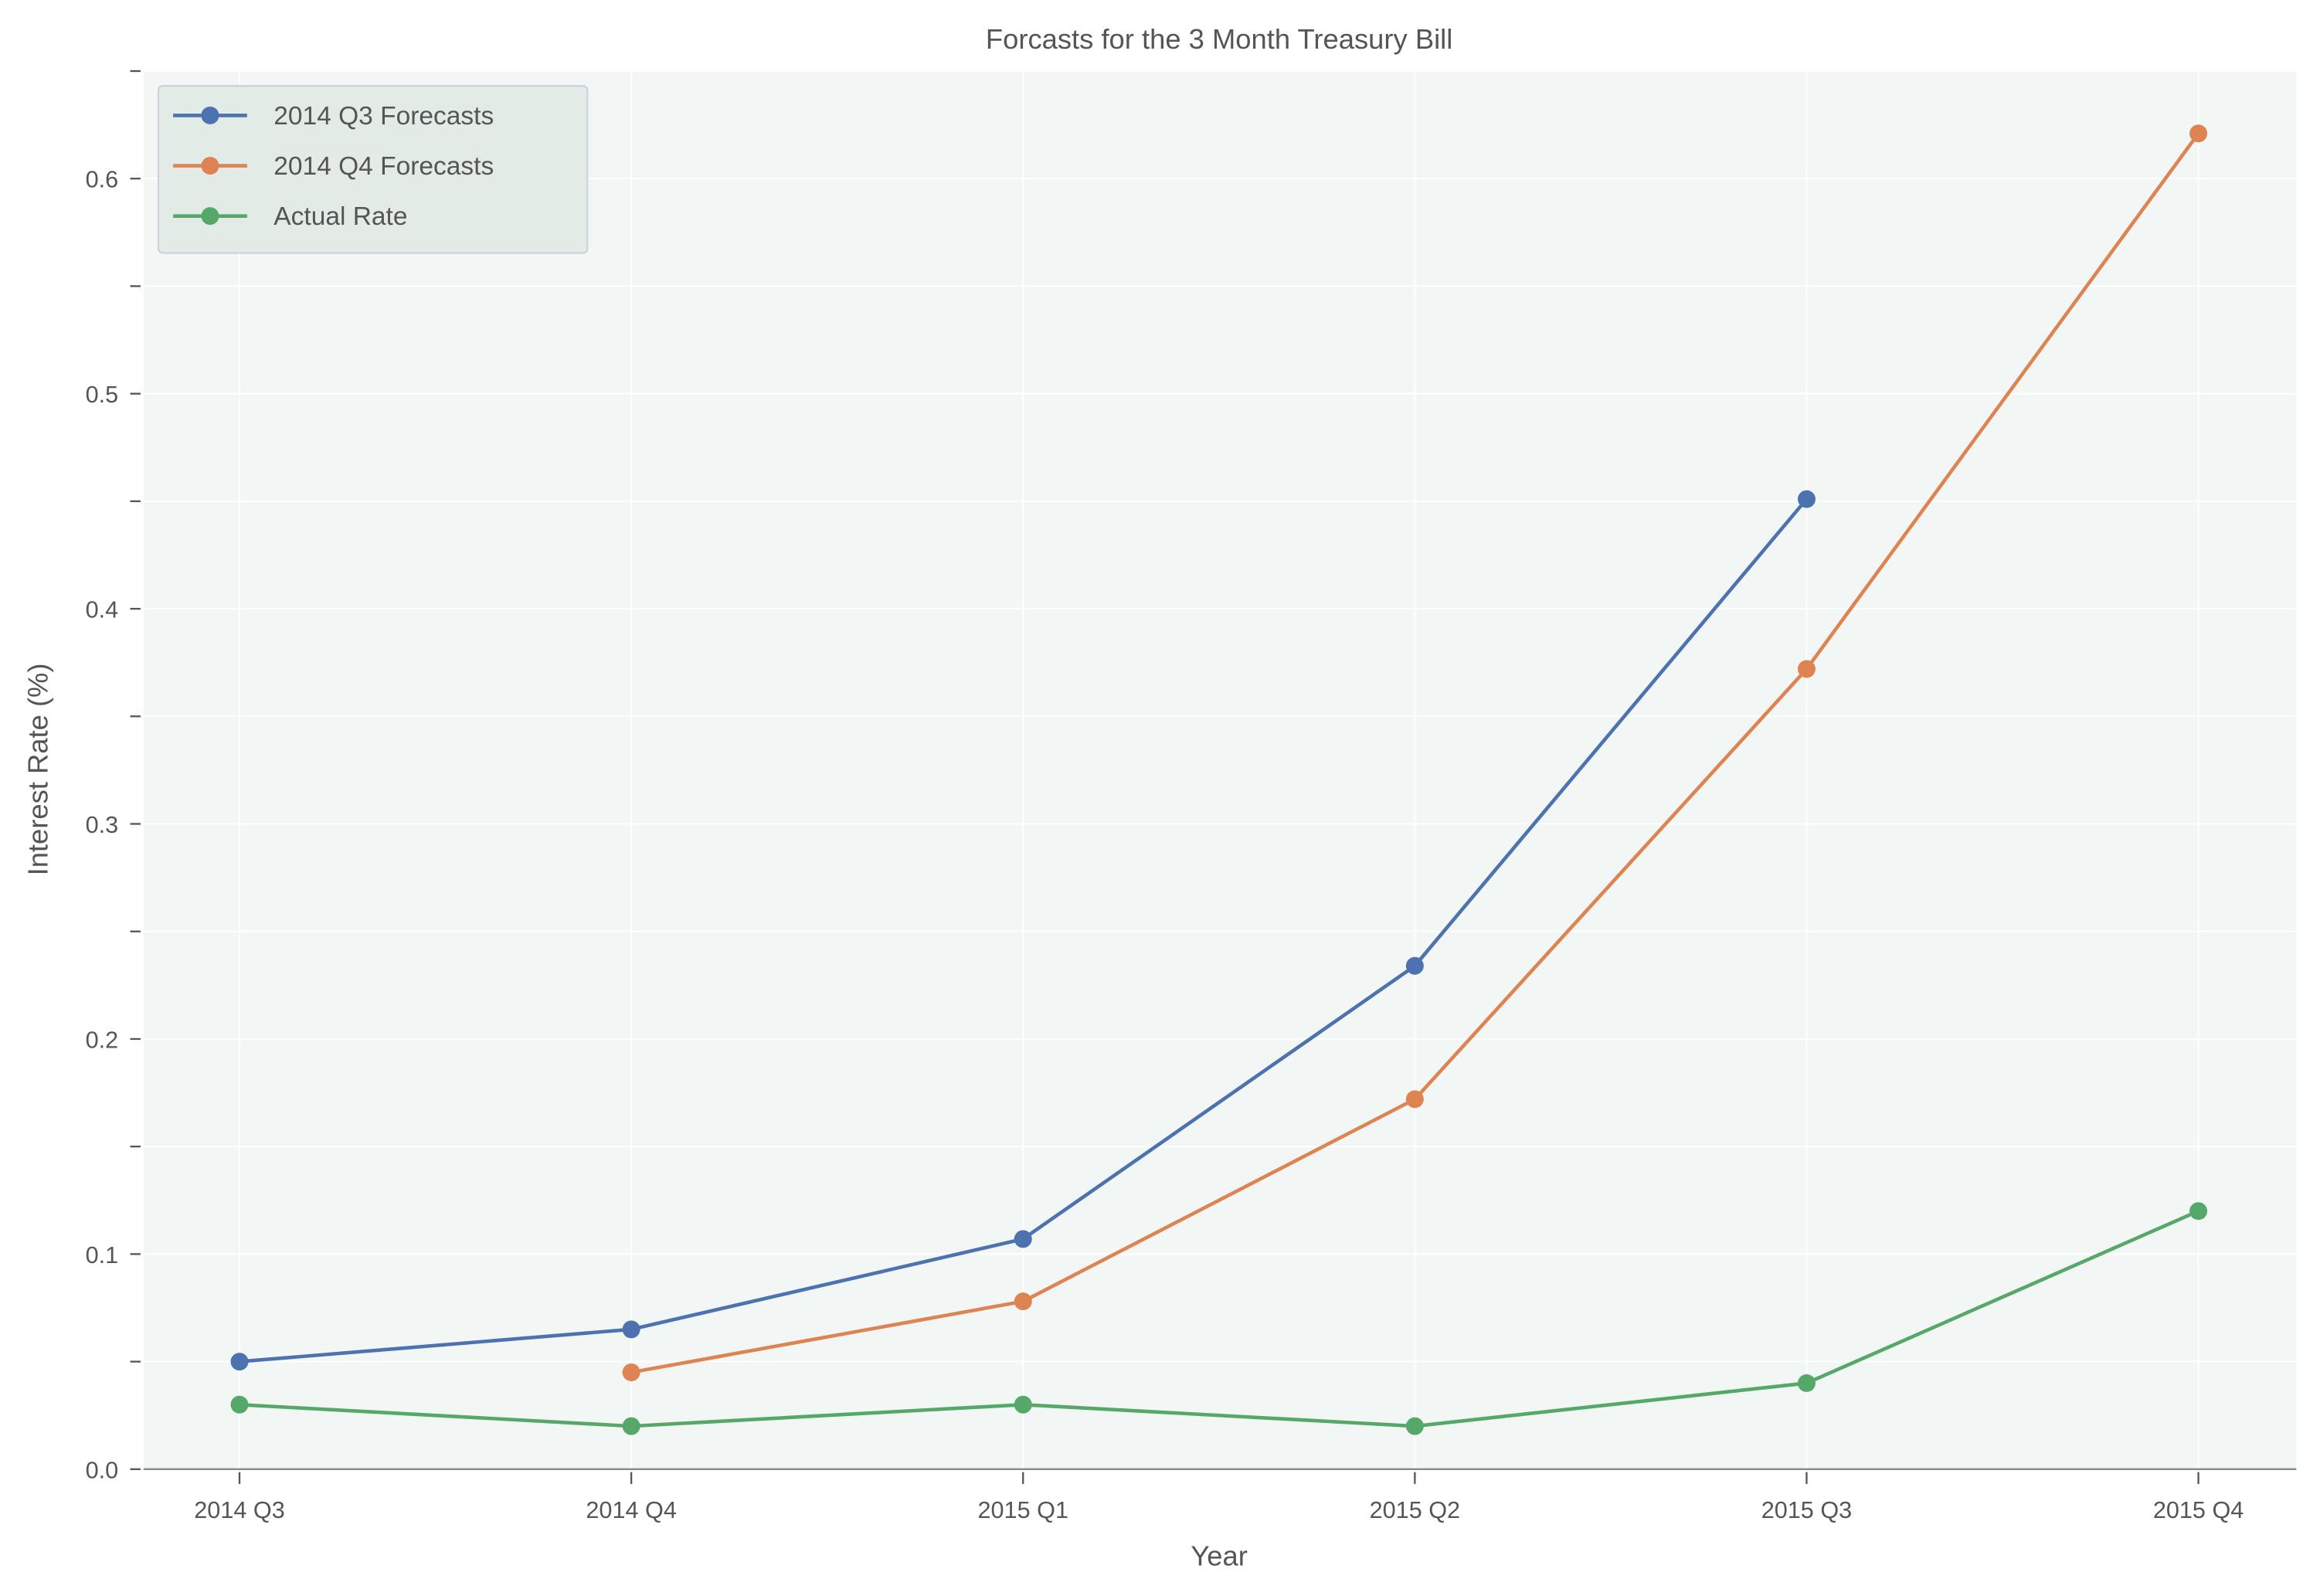  What do you see at coordinates (1219, 1555) in the screenshot?
I see `x-axis-label: Year` at bounding box center [1219, 1555].